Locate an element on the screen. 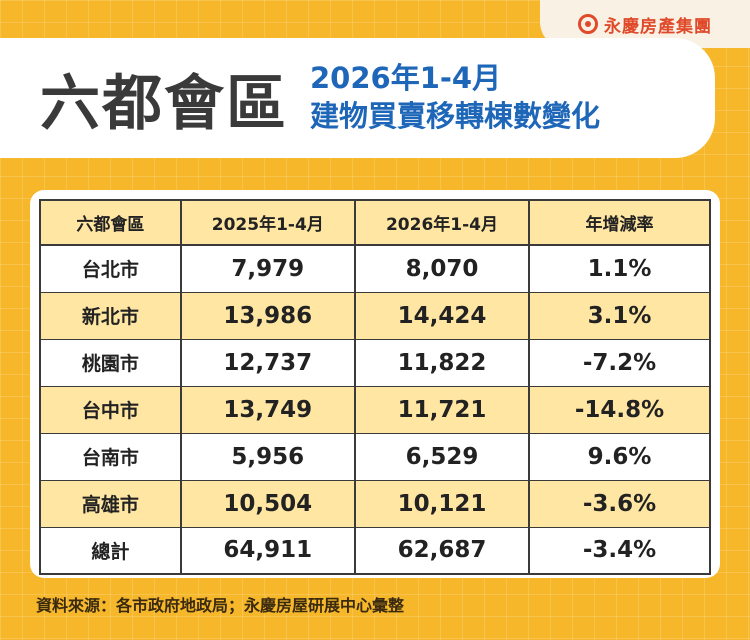 This screenshot has width=750, height=640. table-total-row: 總計 64,911 62,687 -3.4% is located at coordinates (375, 550).